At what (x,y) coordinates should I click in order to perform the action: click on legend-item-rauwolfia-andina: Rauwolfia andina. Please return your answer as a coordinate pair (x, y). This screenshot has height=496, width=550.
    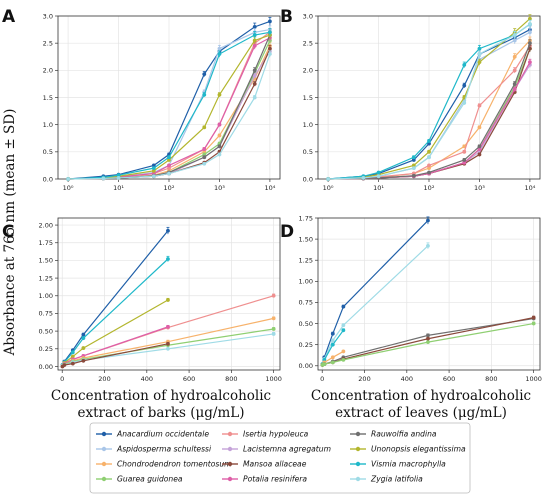
    Looking at the image, I should click on (393, 434).